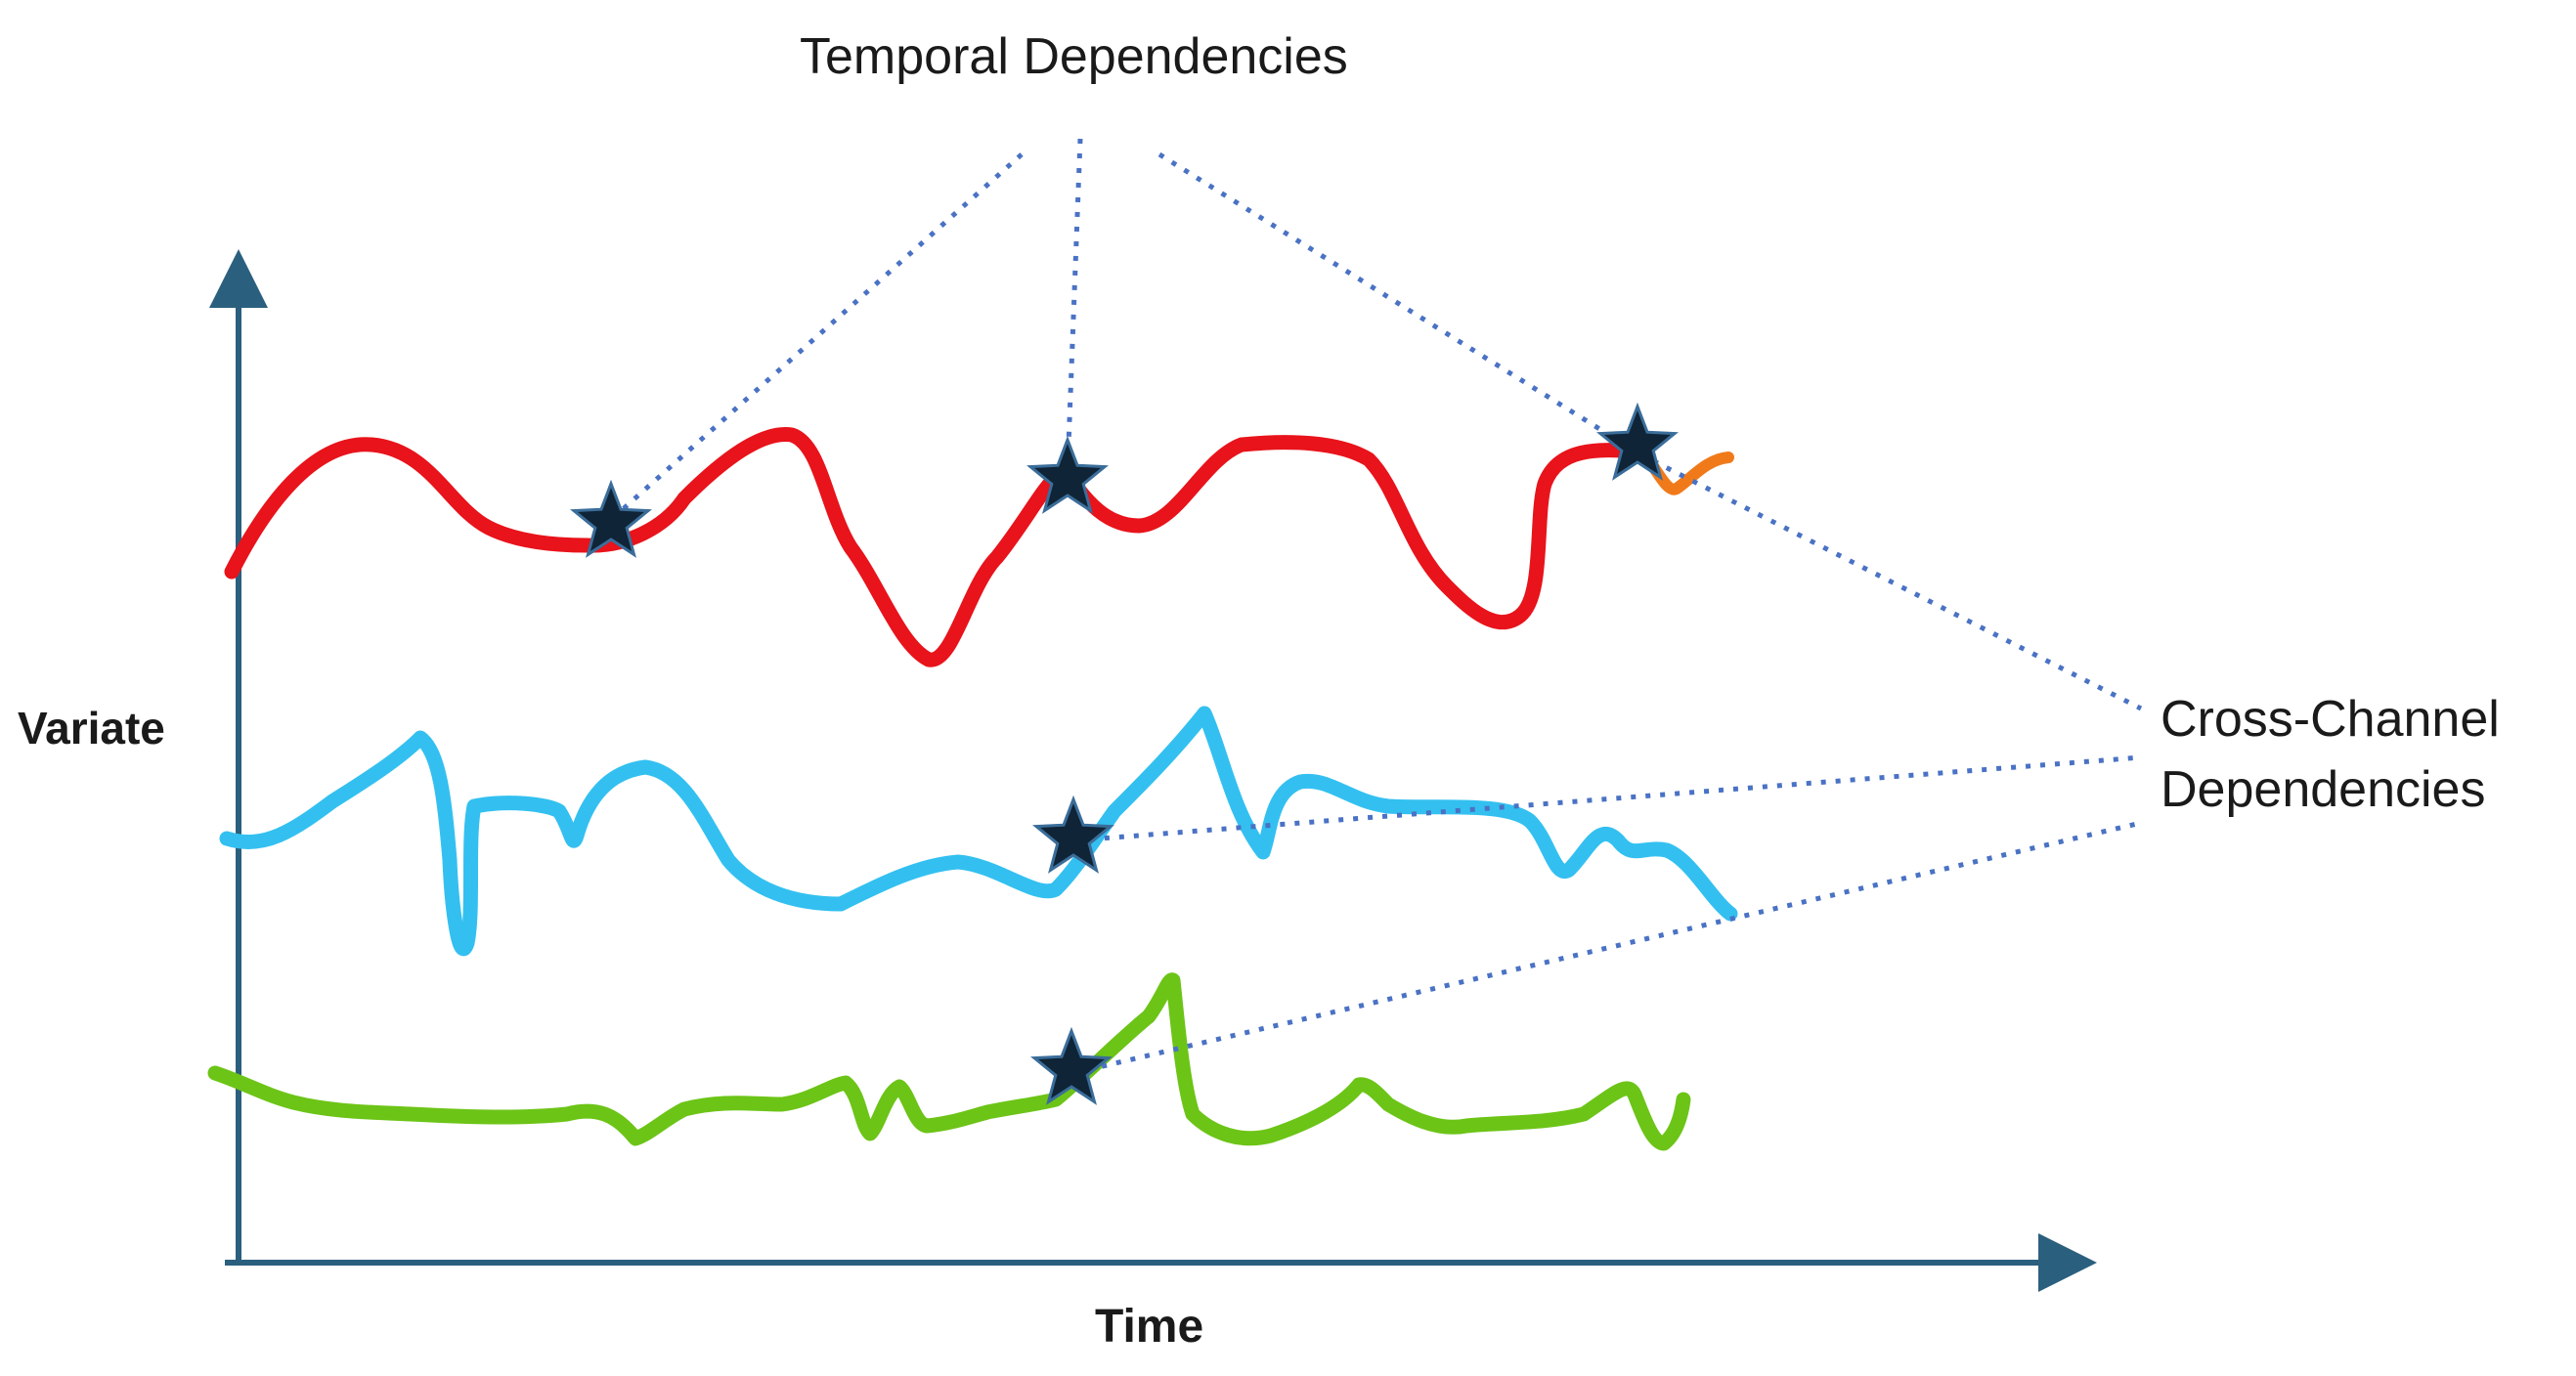  What do you see at coordinates (1890, 581) in the screenshot?
I see `cross-line-red` at bounding box center [1890, 581].